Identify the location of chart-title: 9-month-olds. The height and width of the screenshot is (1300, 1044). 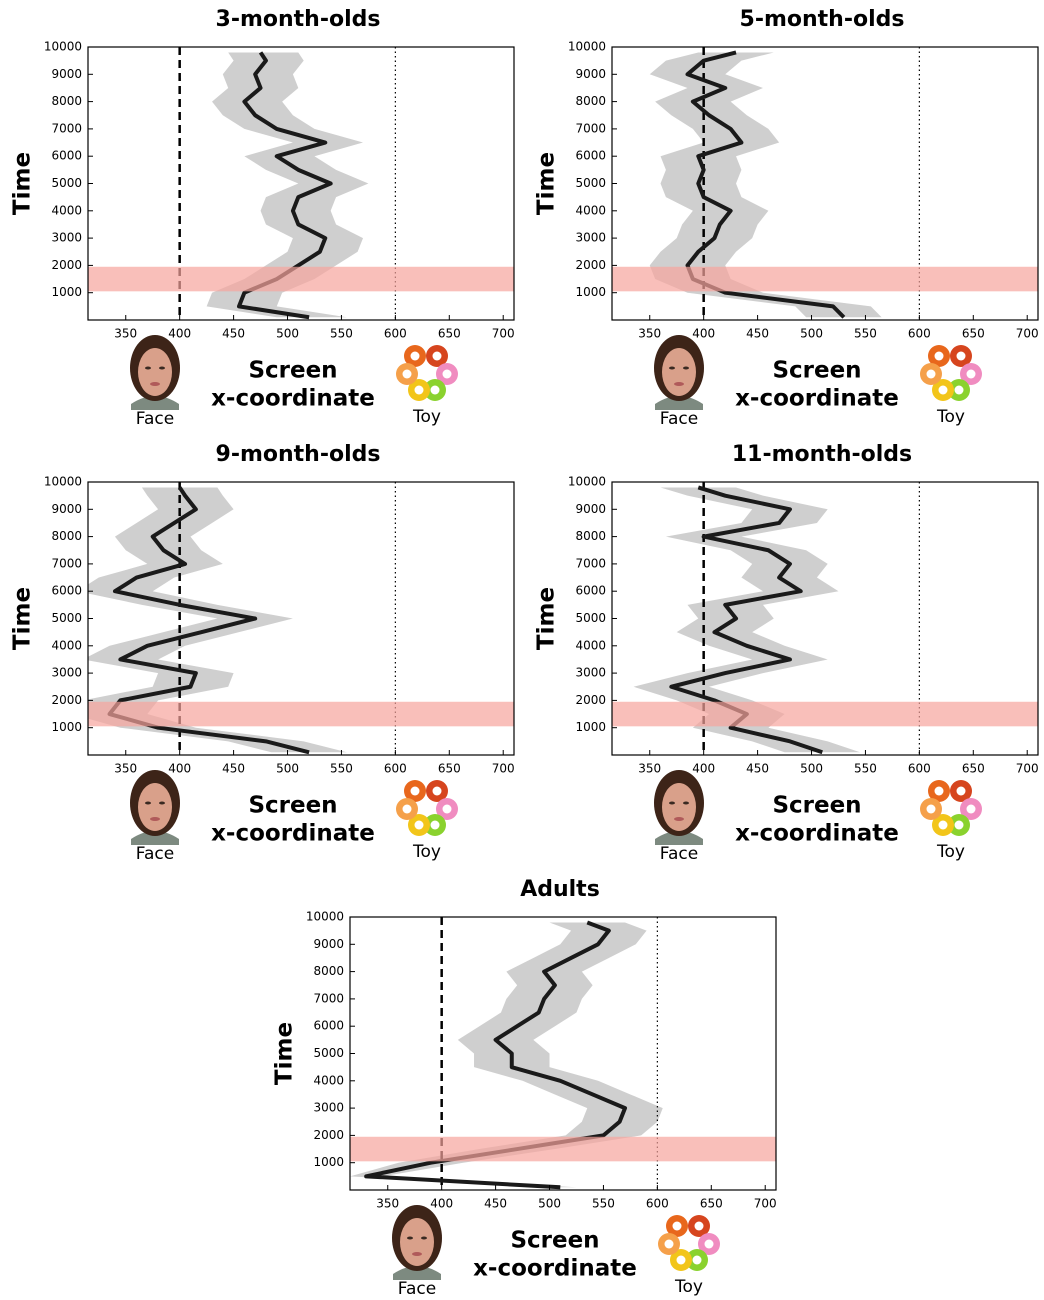
(298, 454).